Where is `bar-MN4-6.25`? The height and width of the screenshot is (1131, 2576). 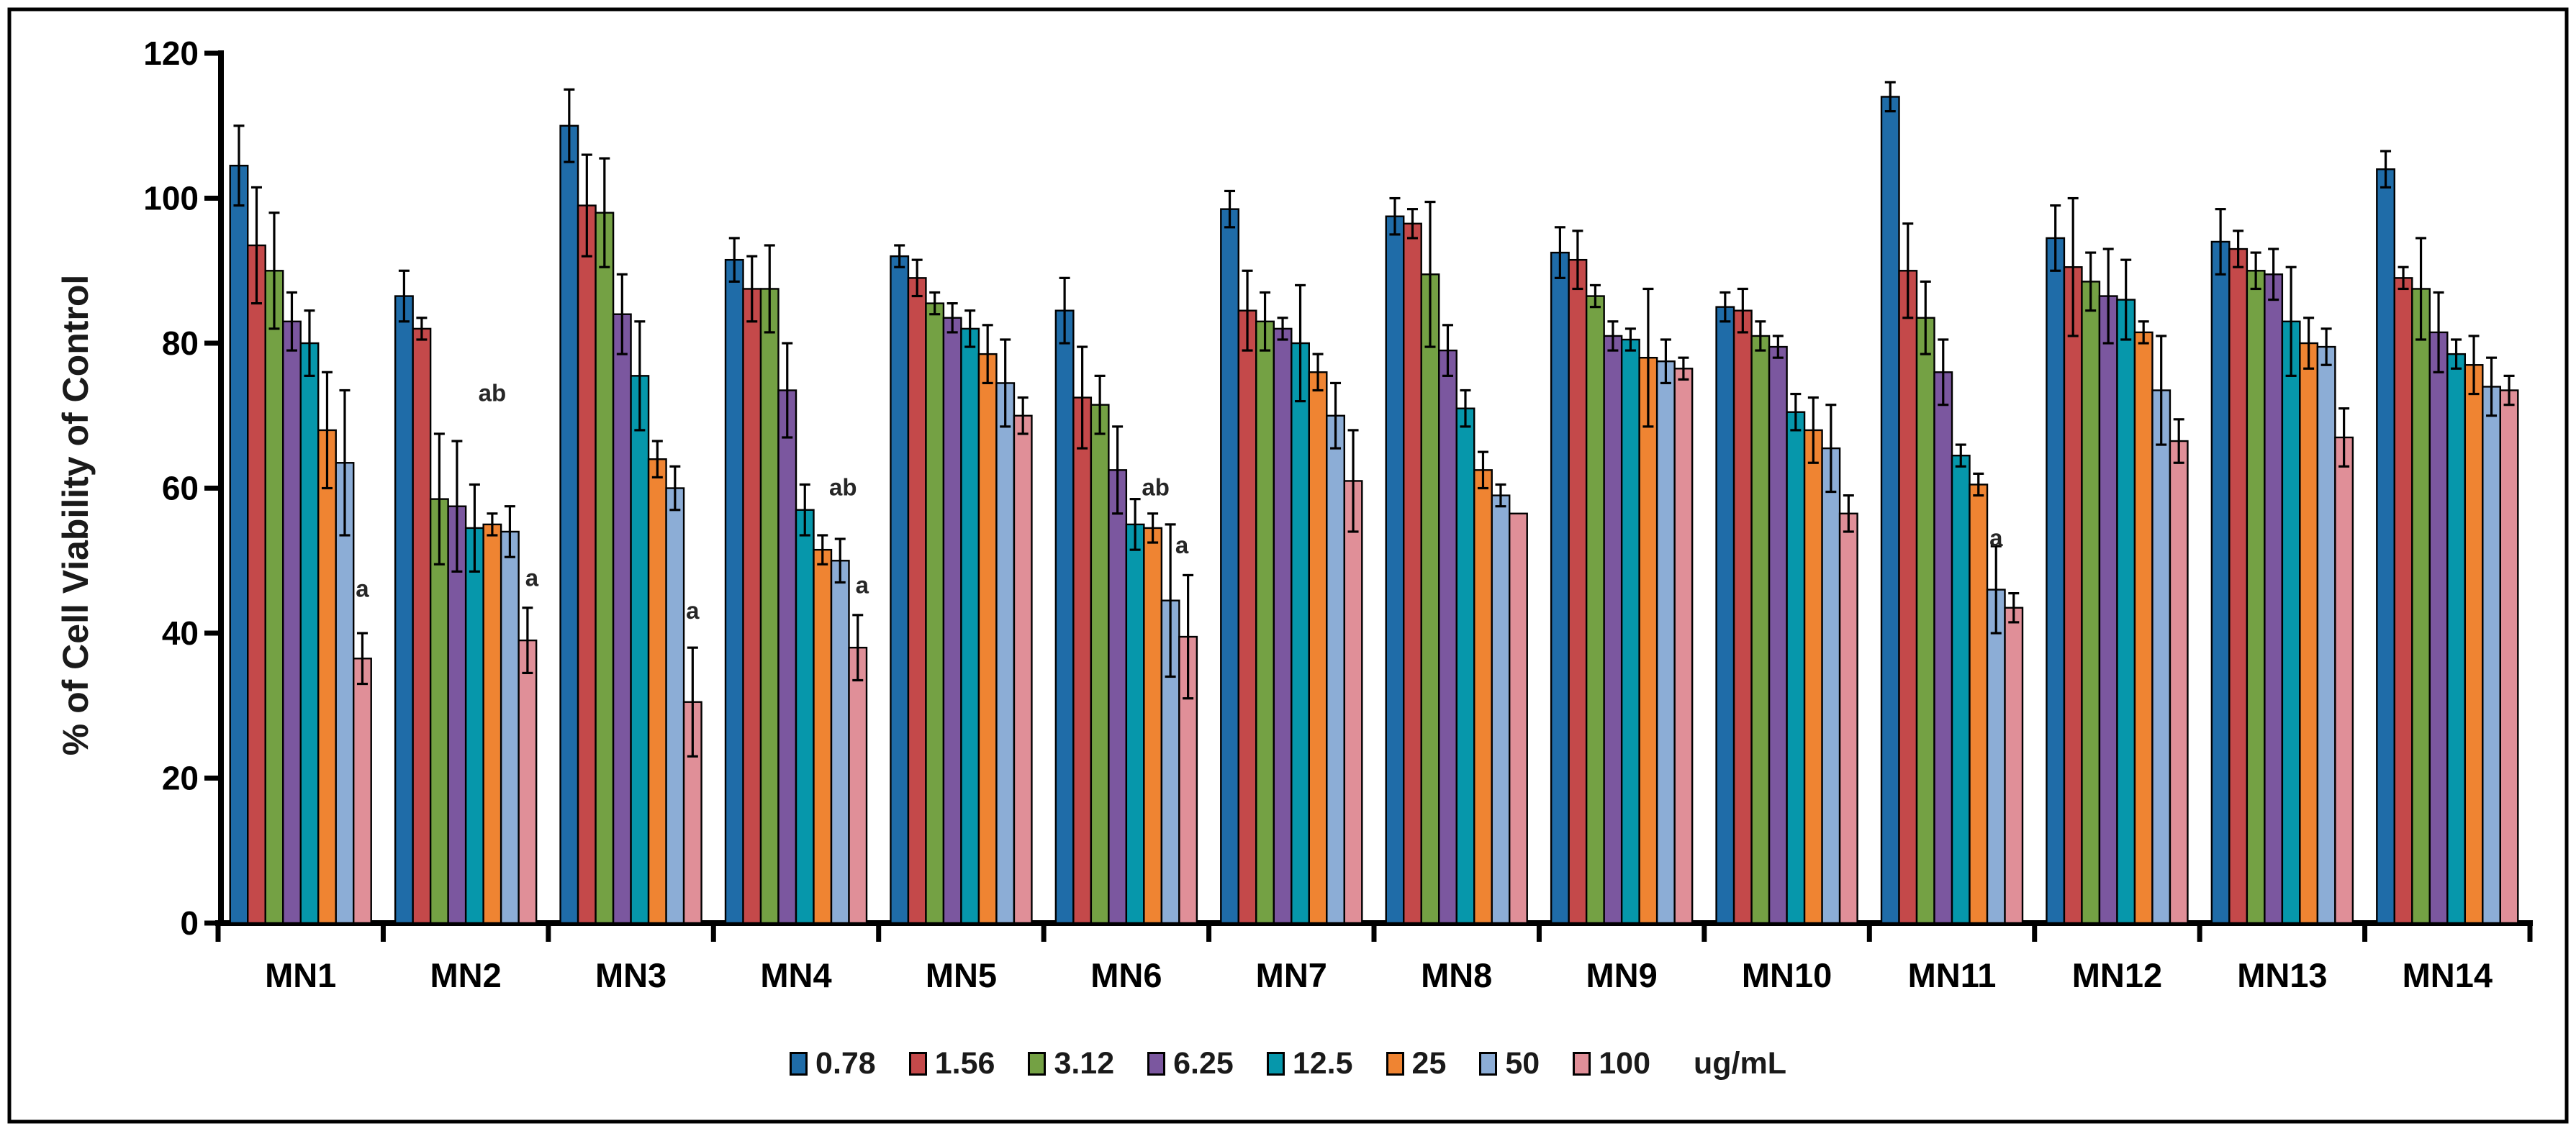
bar-MN4-6.25 is located at coordinates (787, 657).